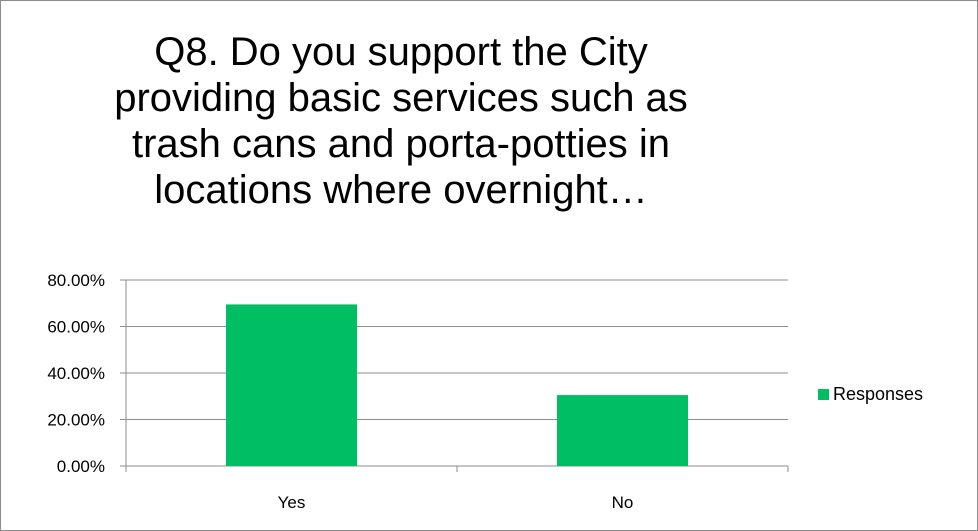  Describe the element at coordinates (76, 420) in the screenshot. I see `y-tick-label: 20.00%` at that location.